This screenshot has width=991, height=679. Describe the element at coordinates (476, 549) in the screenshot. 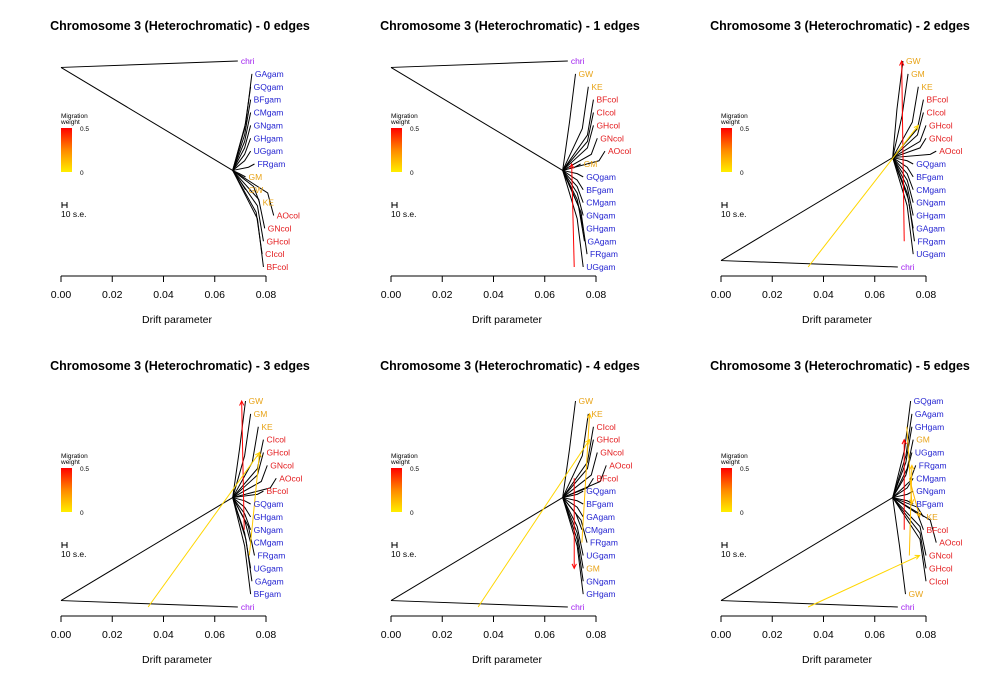

I see `edge-ingroup-stem` at that location.